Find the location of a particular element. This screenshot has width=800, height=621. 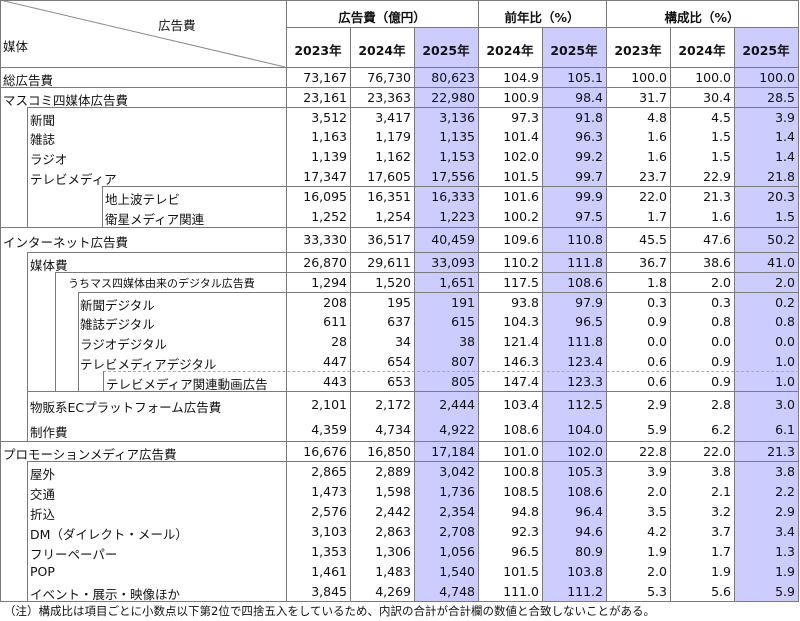

table-cell: 80.9 is located at coordinates (589, 551).